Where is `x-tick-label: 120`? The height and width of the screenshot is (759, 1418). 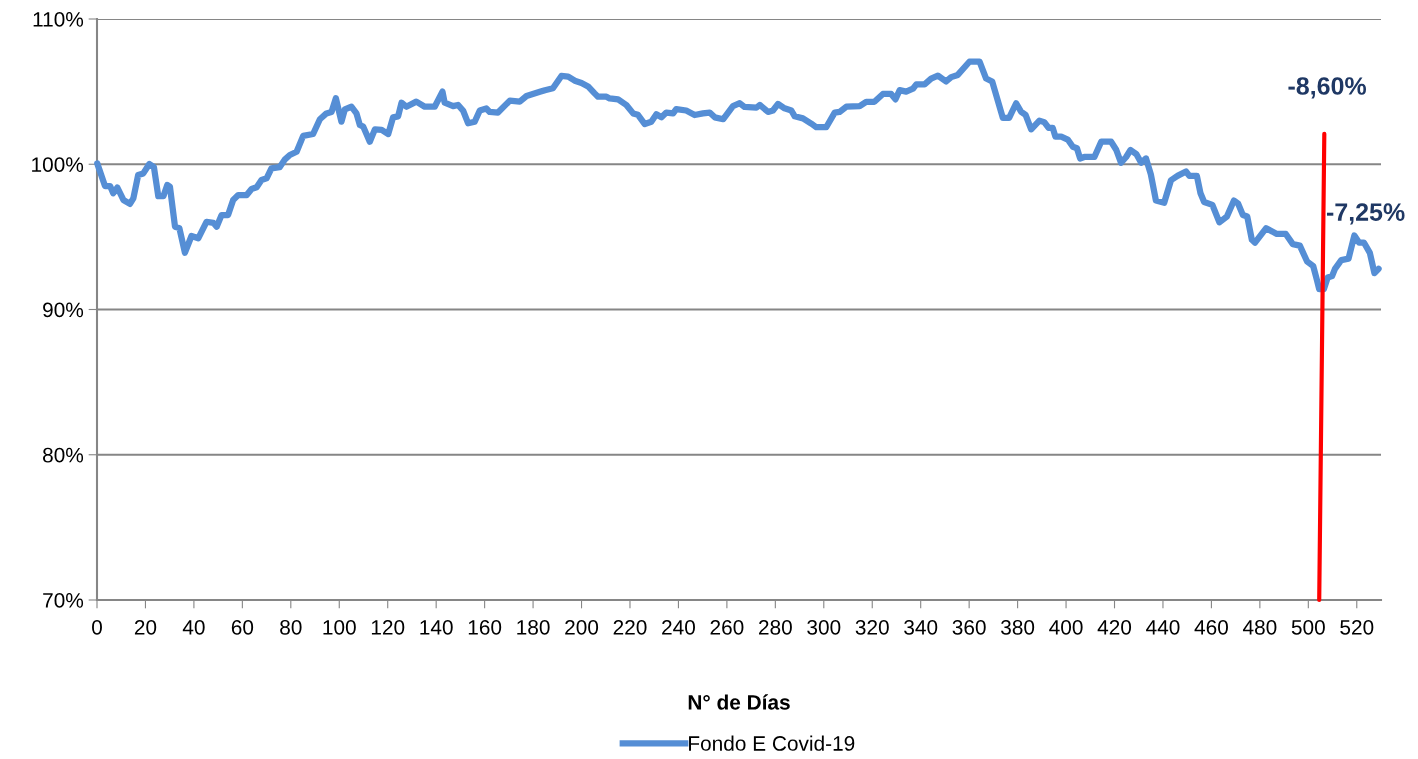
x-tick-label: 120 is located at coordinates (388, 627).